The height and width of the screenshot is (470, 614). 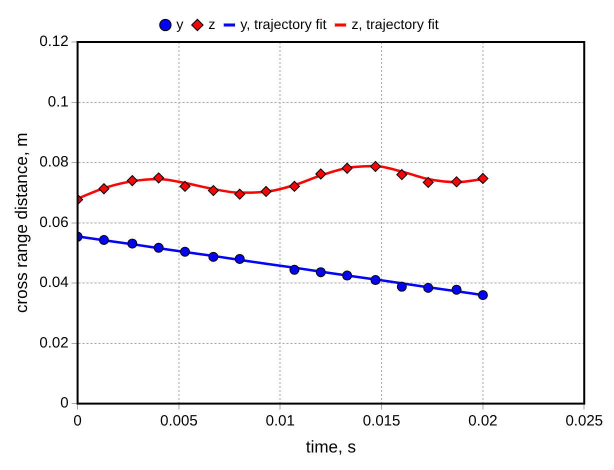 I want to click on y-axis-title: cross range distance, m, so click(x=21, y=223).